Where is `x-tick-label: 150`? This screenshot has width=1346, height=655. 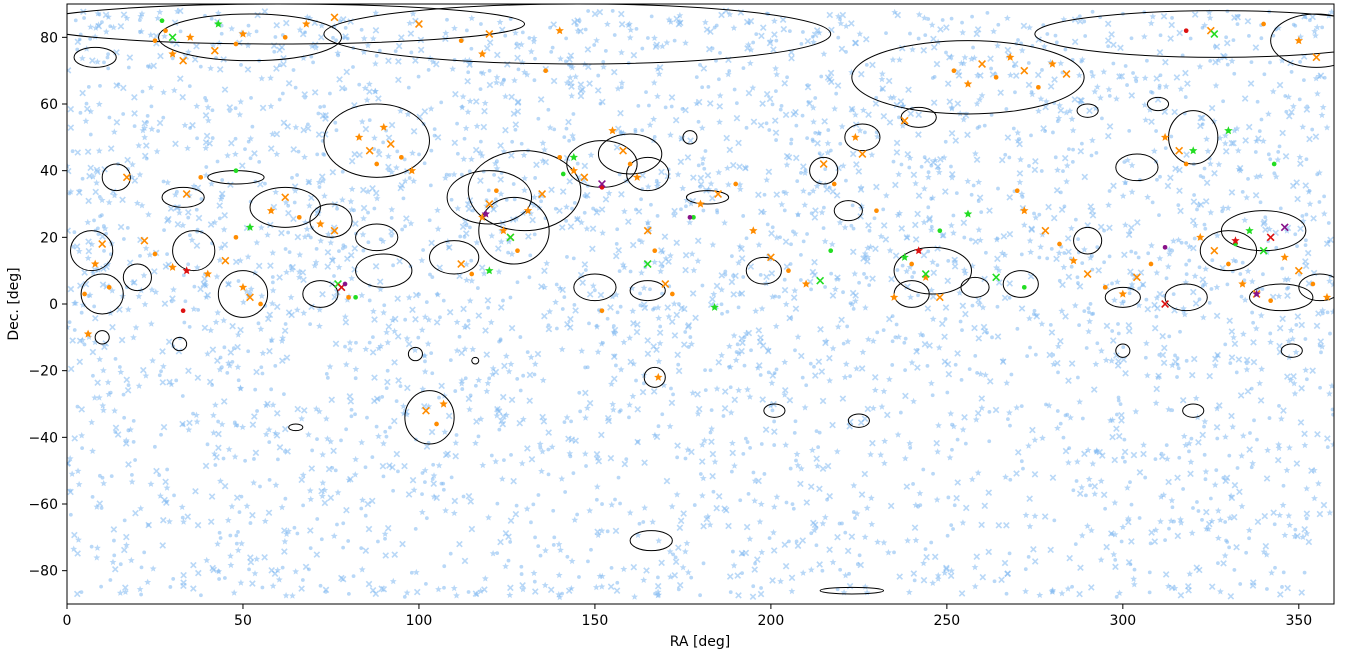
x-tick-label: 150 is located at coordinates (595, 621).